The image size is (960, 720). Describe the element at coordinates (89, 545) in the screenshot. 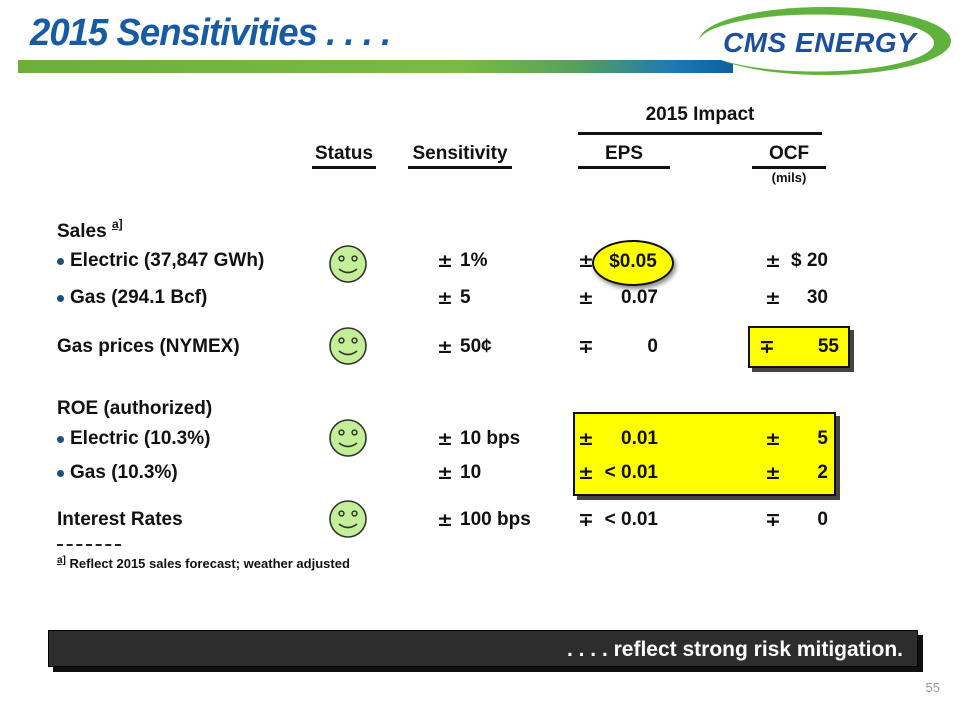

I see `footnote-separator` at that location.